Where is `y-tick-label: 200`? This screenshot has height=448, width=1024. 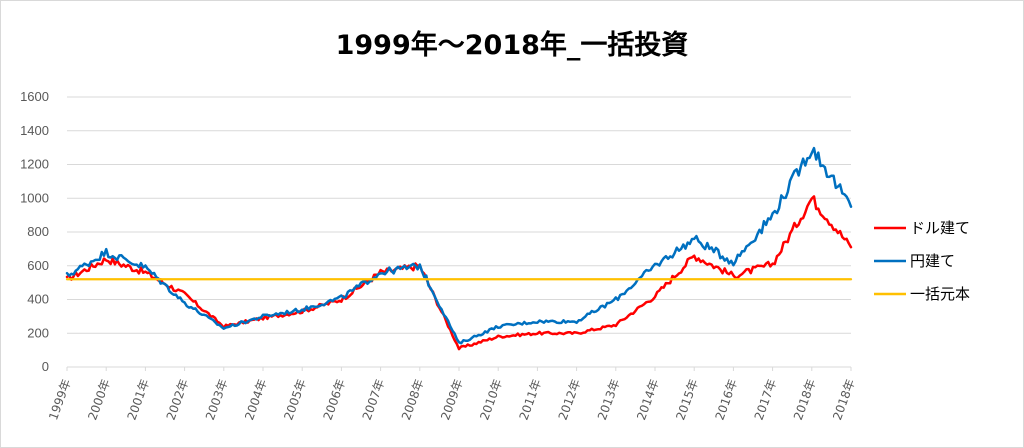 y-tick-label: 200 is located at coordinates (38, 332).